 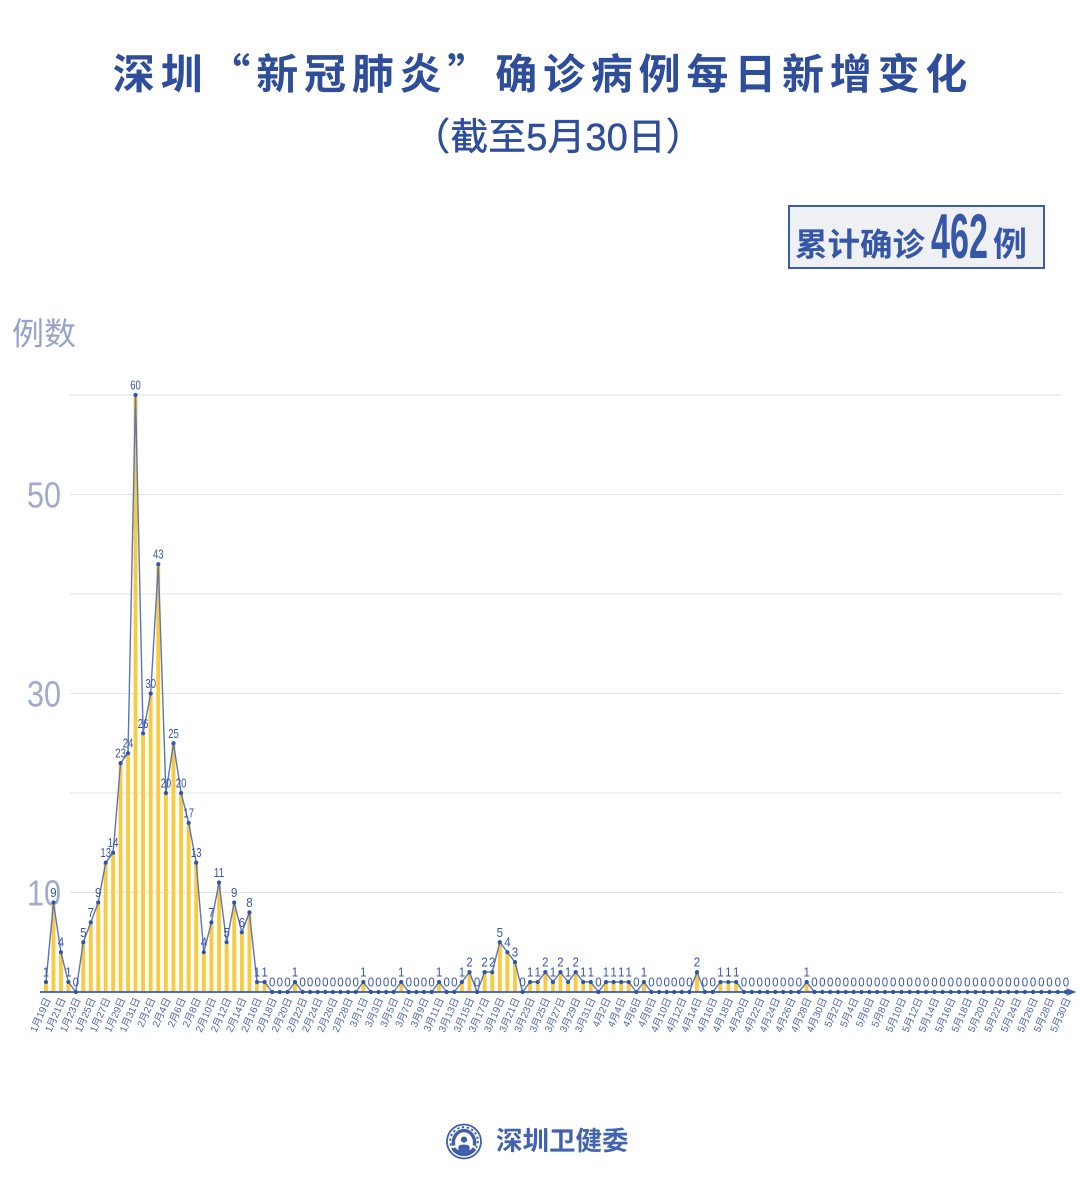 What do you see at coordinates (860, 242) in the screenshot?
I see `svg-text: 累计确诊` at bounding box center [860, 242].